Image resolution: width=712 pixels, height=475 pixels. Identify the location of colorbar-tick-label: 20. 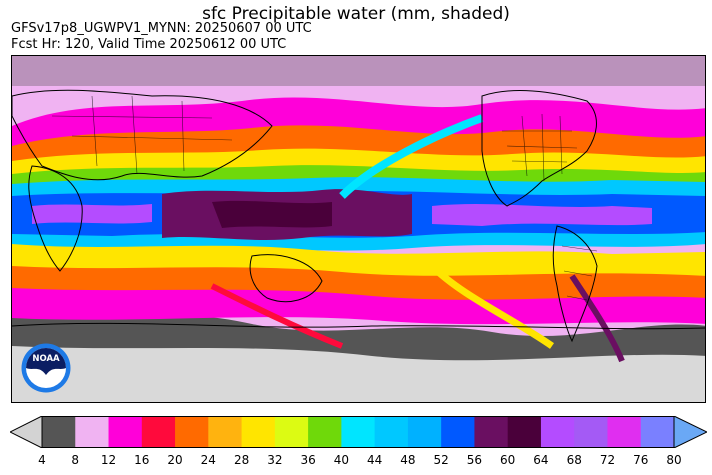
(175, 460).